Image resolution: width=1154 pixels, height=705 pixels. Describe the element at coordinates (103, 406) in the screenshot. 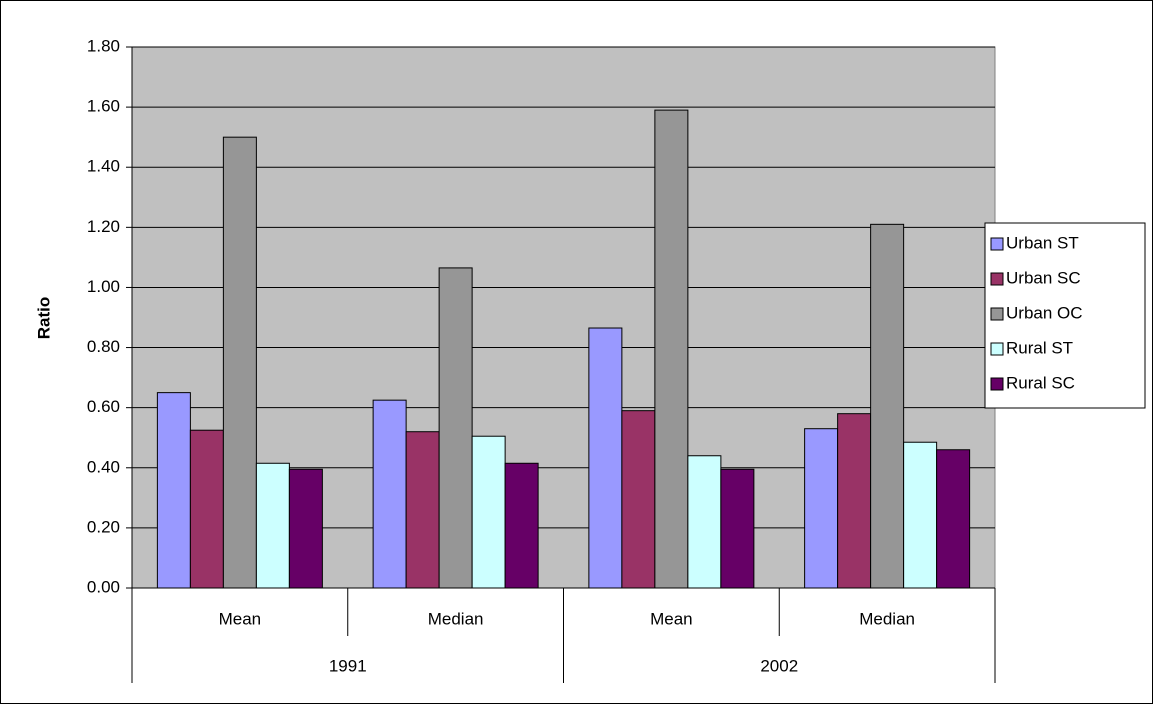

I see `y-tick-label: 0.60` at that location.